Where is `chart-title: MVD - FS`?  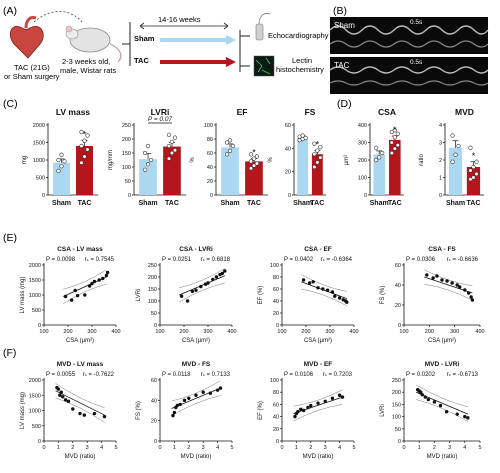 chart-title: MVD - FS is located at coordinates (196, 364).